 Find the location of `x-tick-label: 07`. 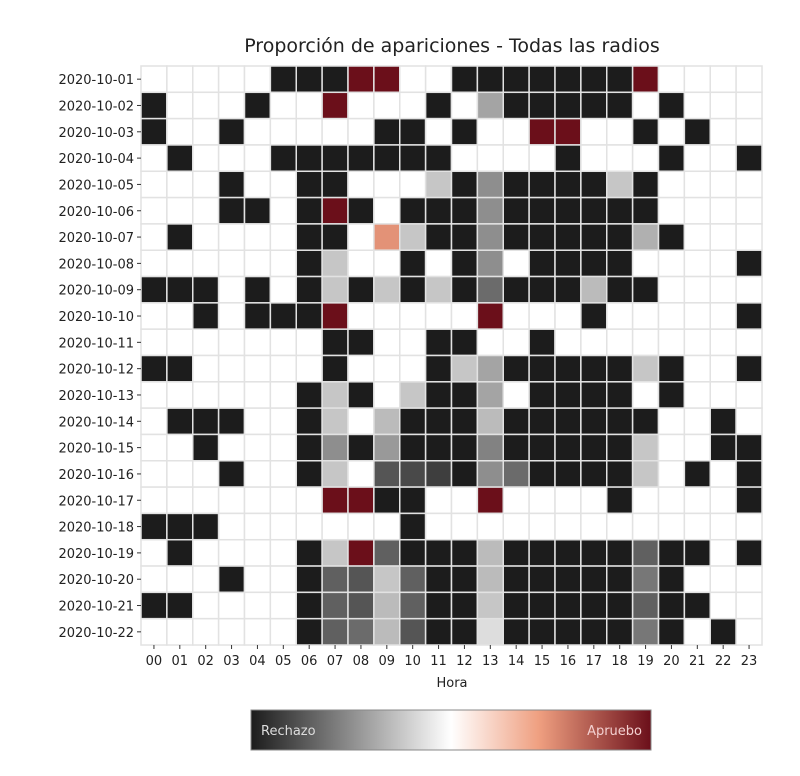

x-tick-label: 07 is located at coordinates (335, 661).